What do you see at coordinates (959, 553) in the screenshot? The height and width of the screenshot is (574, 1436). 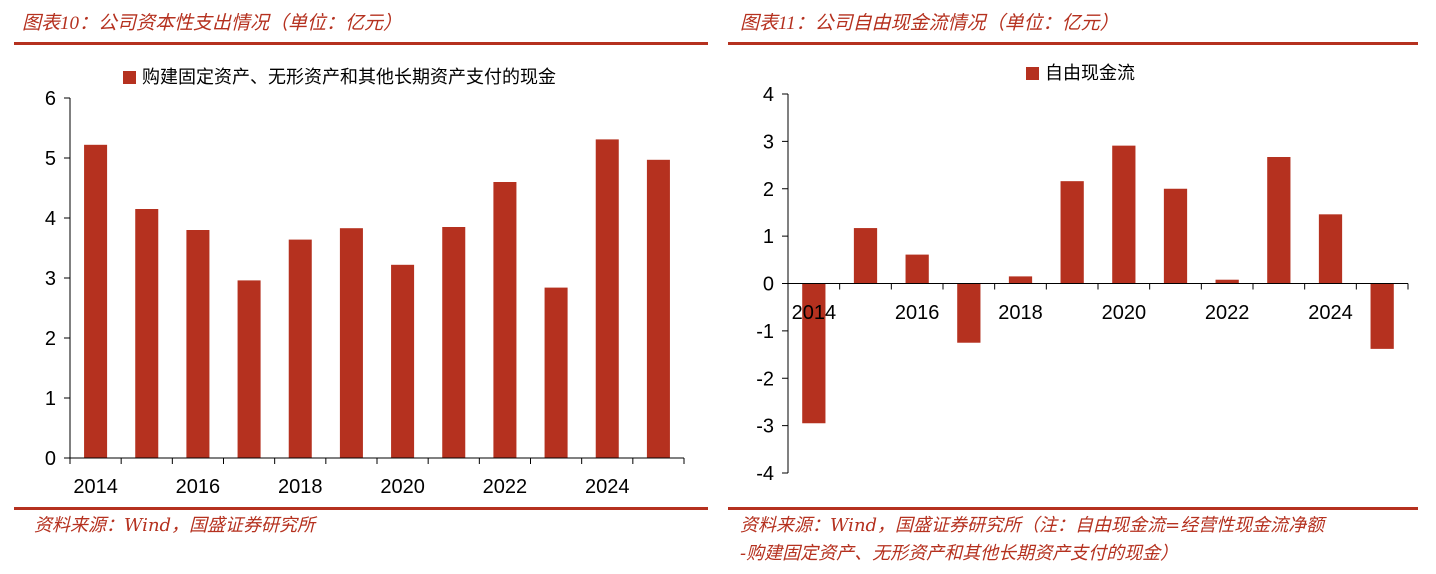 I see `source-note-line2: -购建固定资产、无形资产和其他长期资产支付的现金）` at bounding box center [959, 553].